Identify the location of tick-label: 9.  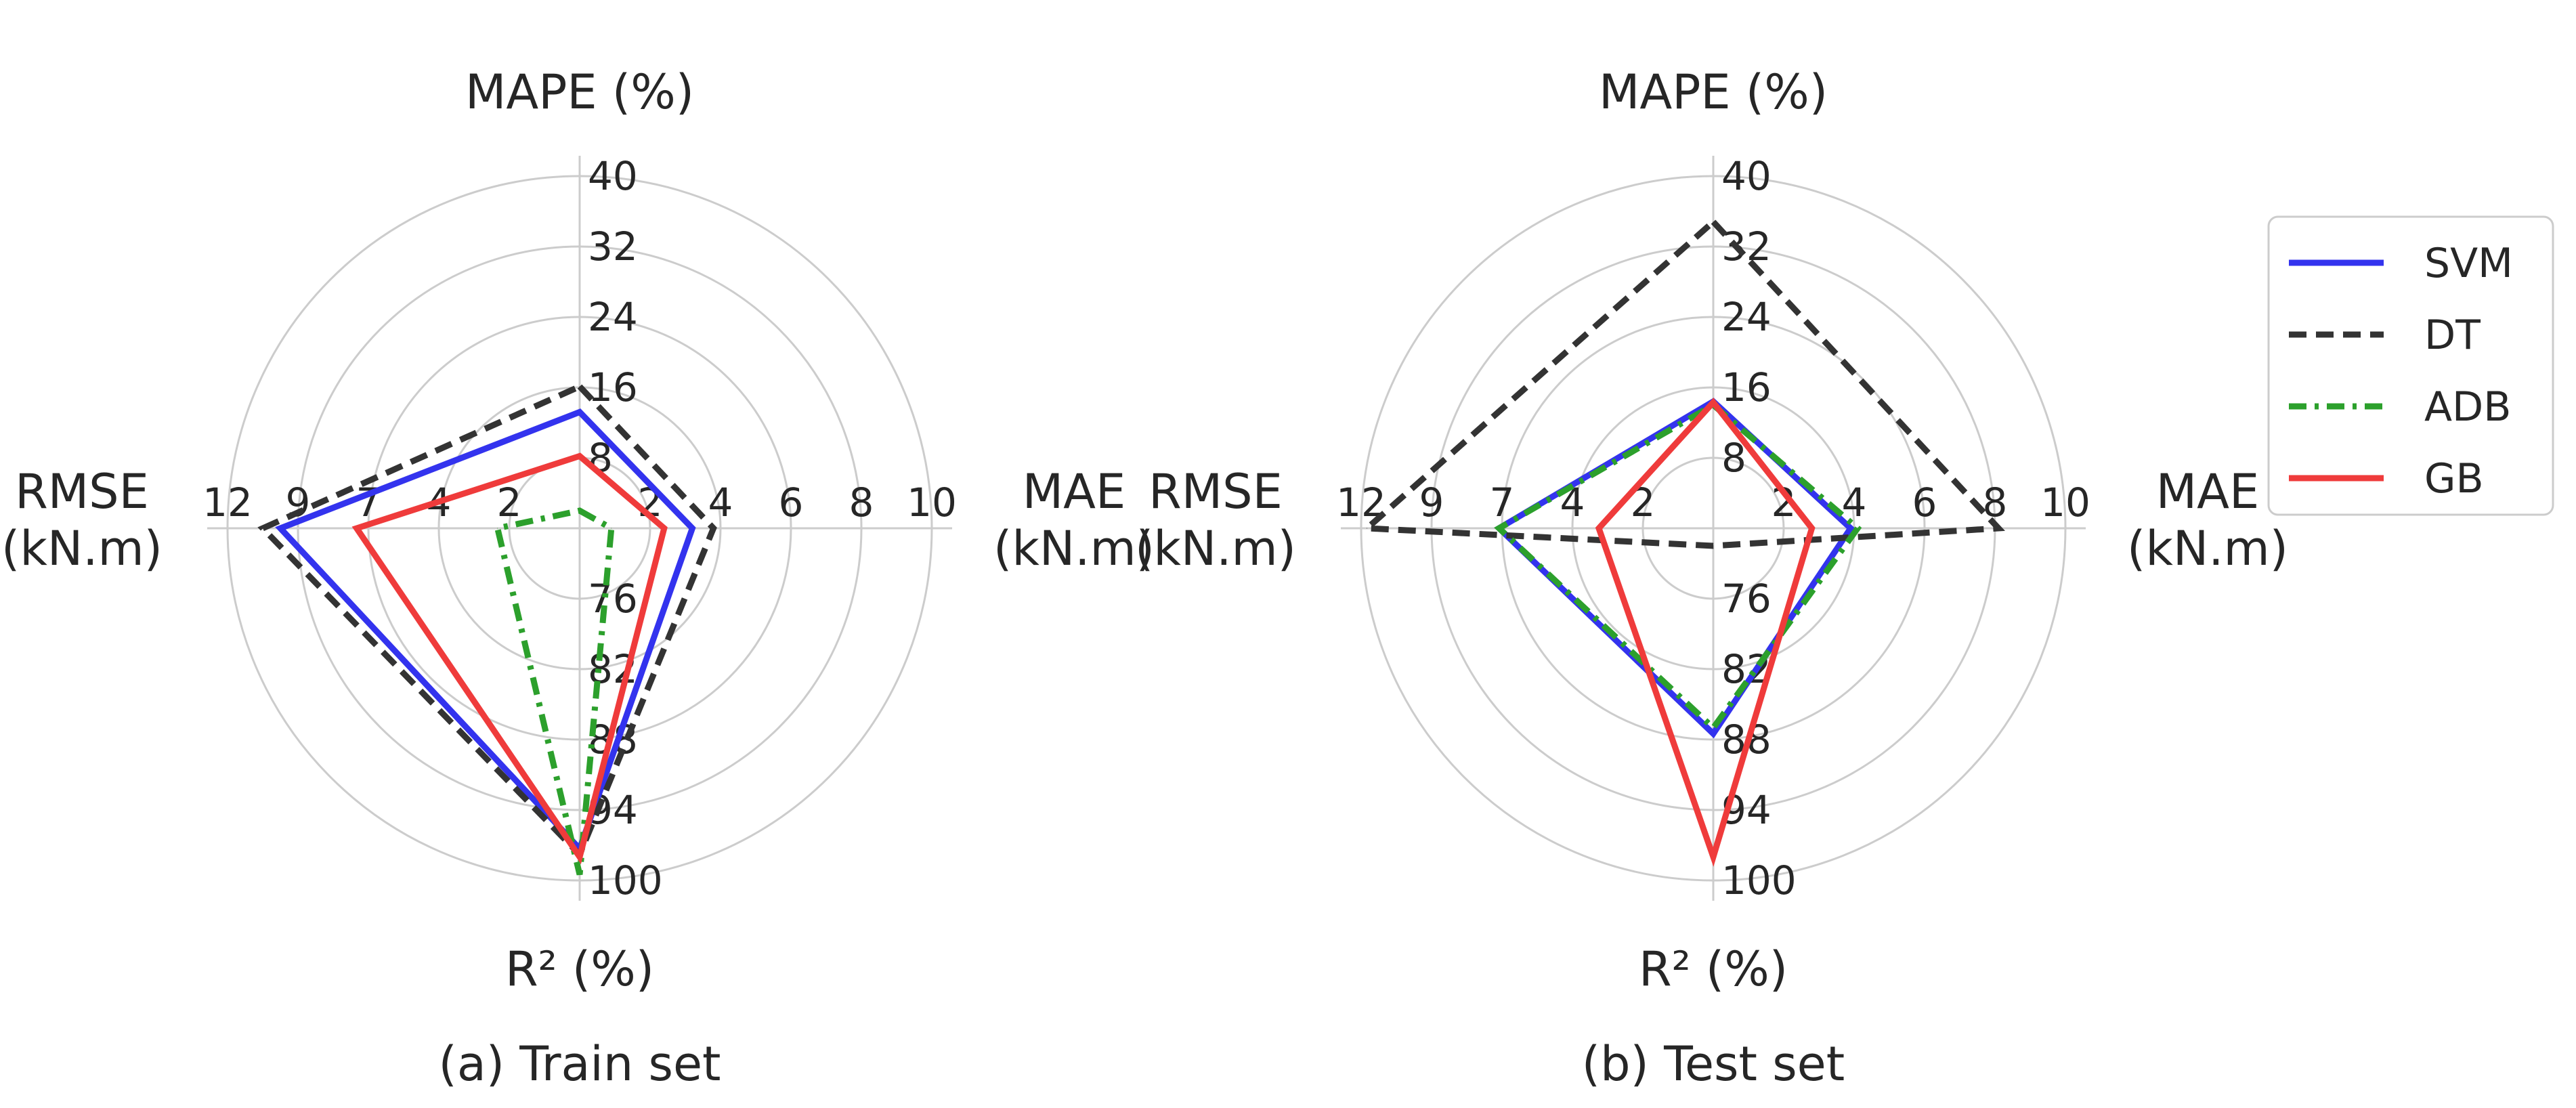
(1431, 503).